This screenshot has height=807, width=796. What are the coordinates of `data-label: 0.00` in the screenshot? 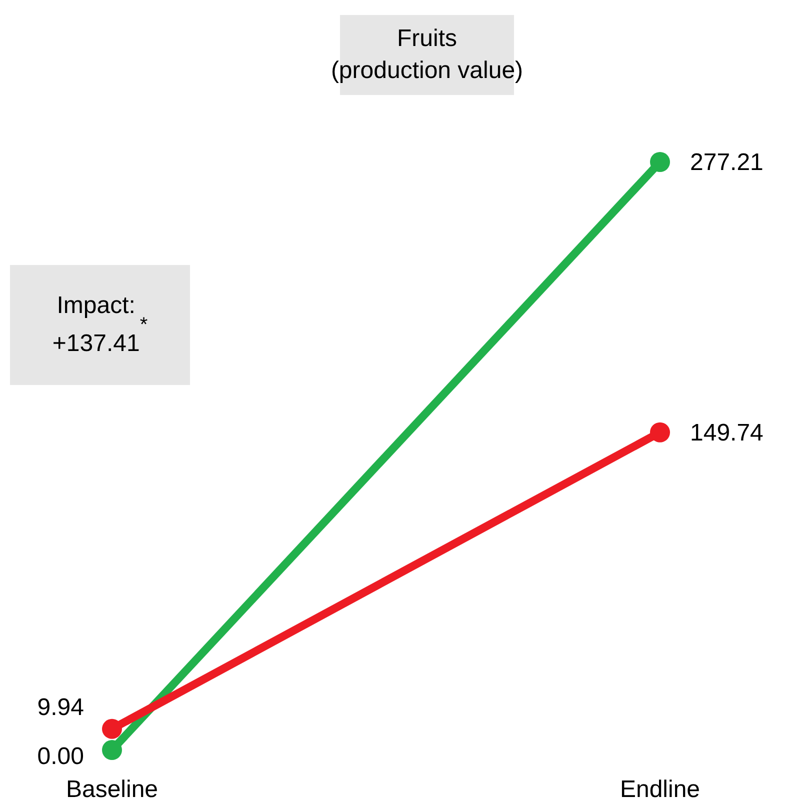 It's located at (60, 756).